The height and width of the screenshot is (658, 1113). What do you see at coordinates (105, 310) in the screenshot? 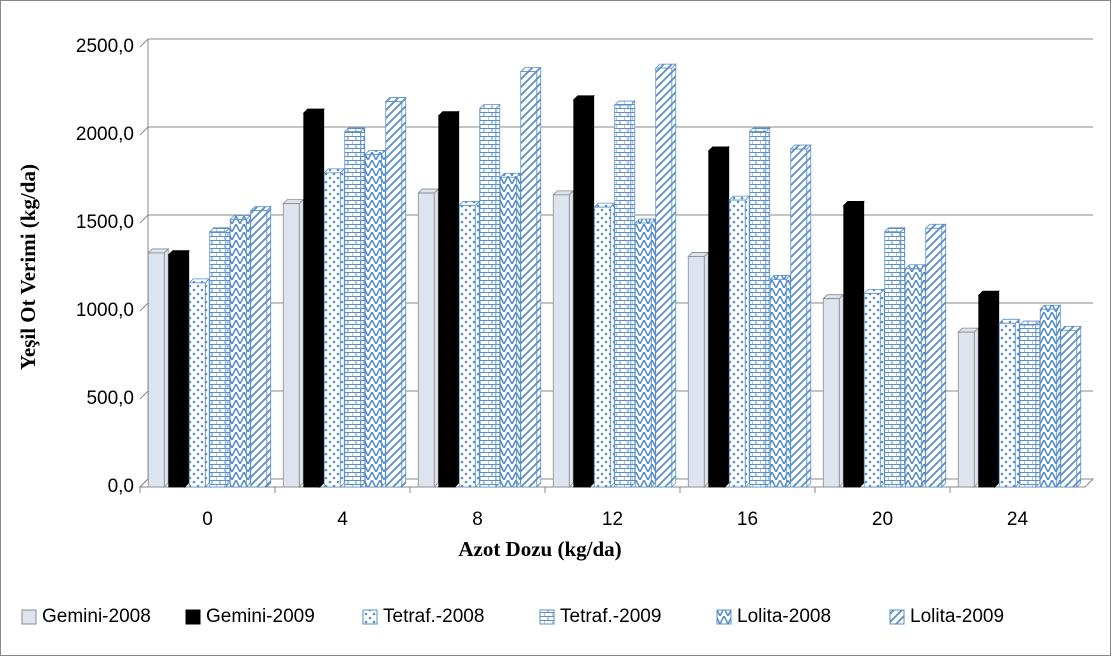
I see `y-tick-label: 1000,0` at bounding box center [105, 310].